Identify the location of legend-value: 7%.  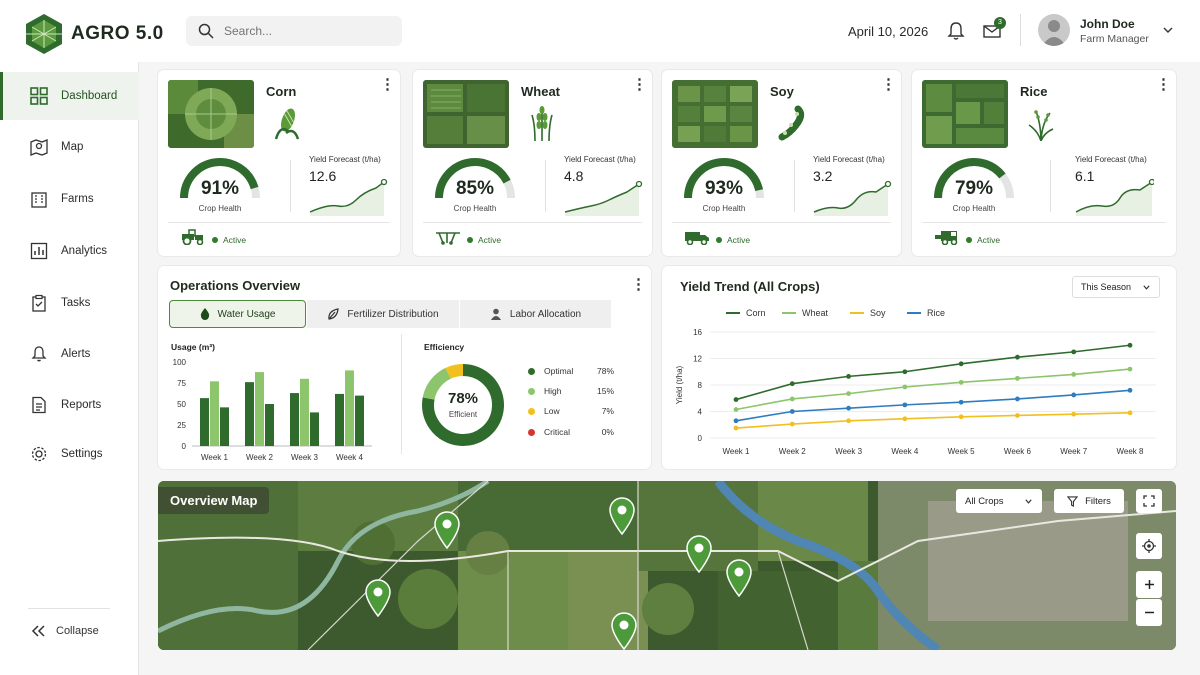
(607, 411).